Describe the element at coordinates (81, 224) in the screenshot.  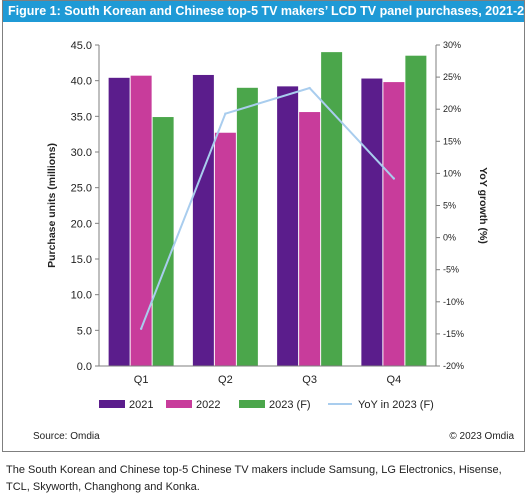
I see `y-tick-label: 20.0` at that location.